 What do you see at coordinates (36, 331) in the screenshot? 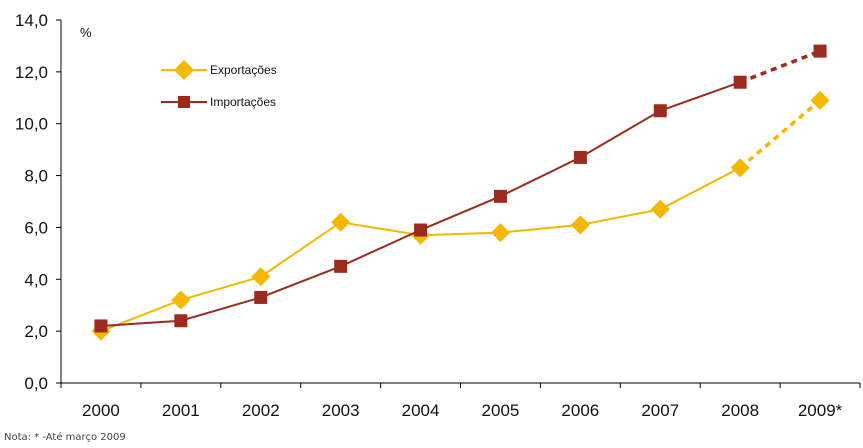
I see `y-tick-label: 2,0` at bounding box center [36, 331].